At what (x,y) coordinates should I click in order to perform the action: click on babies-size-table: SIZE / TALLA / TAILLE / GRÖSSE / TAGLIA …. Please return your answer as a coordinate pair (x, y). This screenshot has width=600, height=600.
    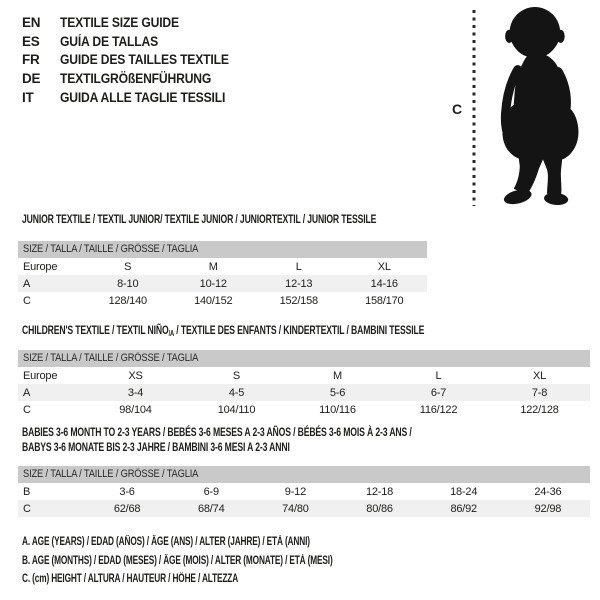
    Looking at the image, I should click on (304, 491).